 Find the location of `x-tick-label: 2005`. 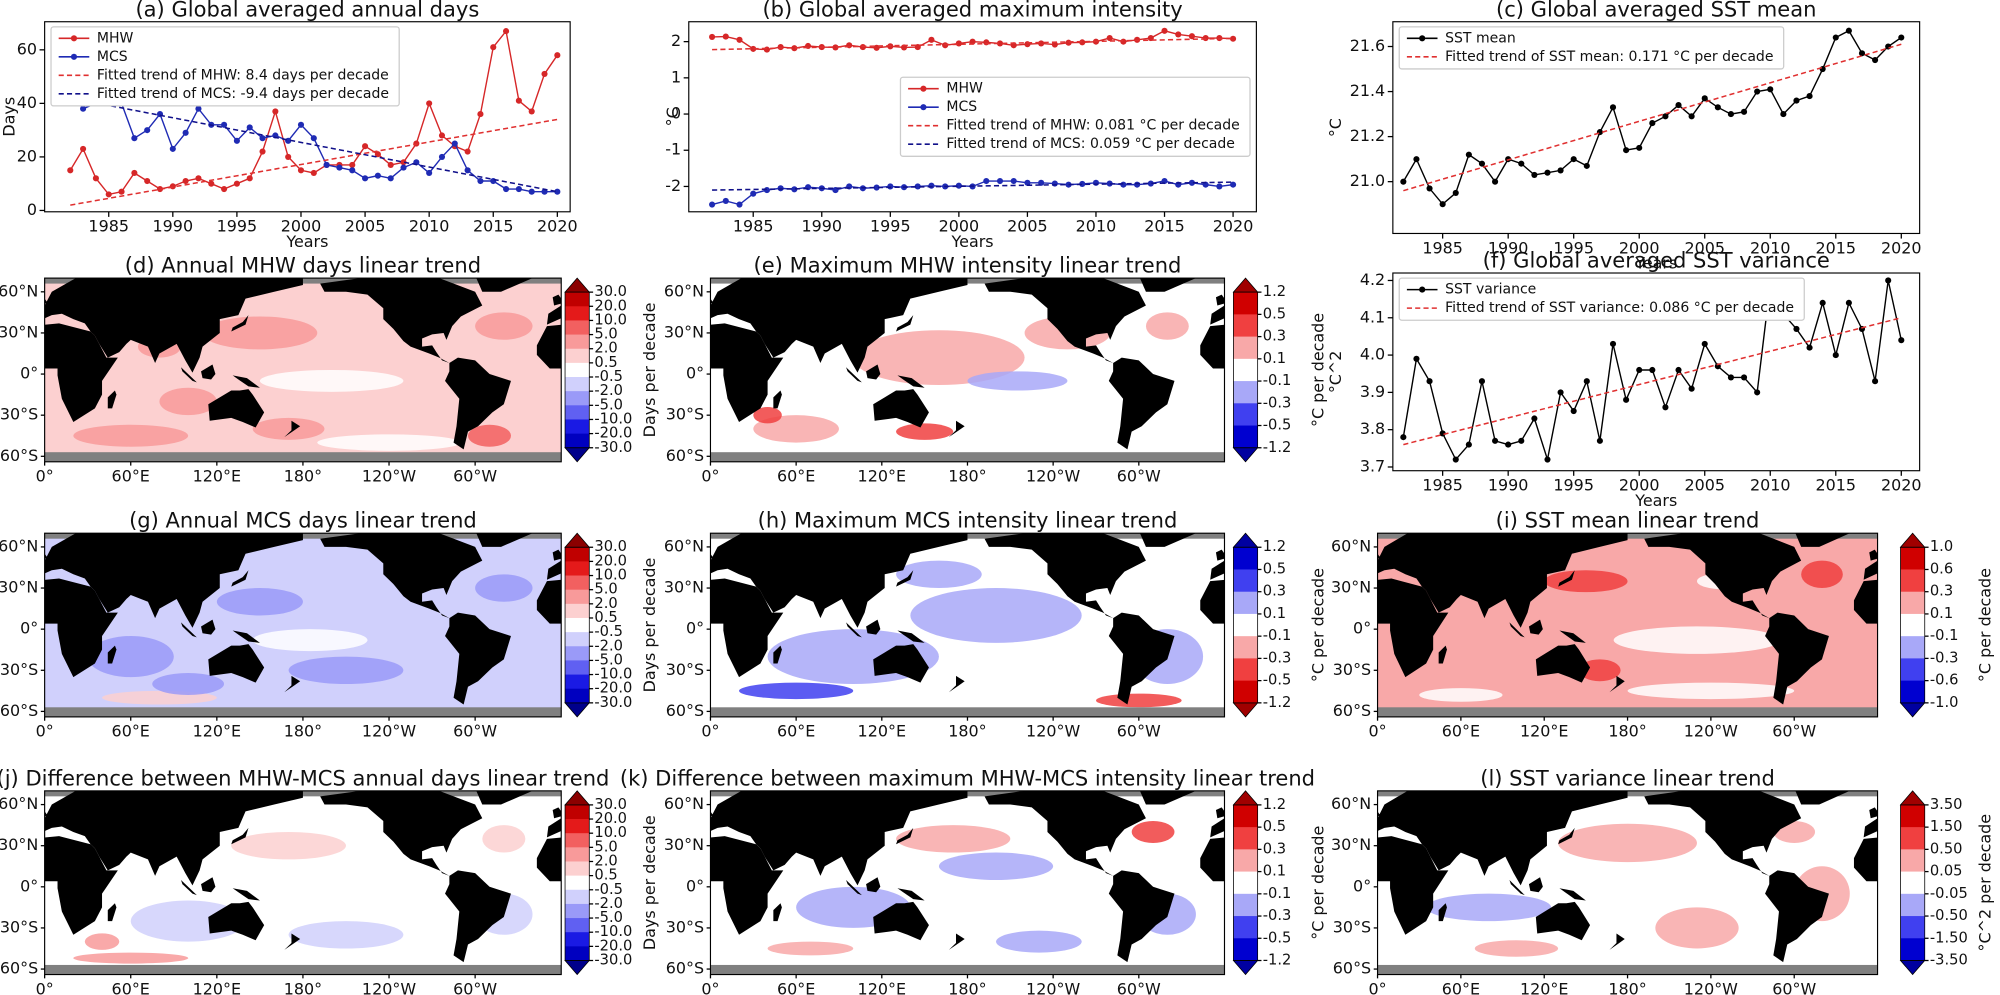

x-tick-label: 2005 is located at coordinates (1704, 485).